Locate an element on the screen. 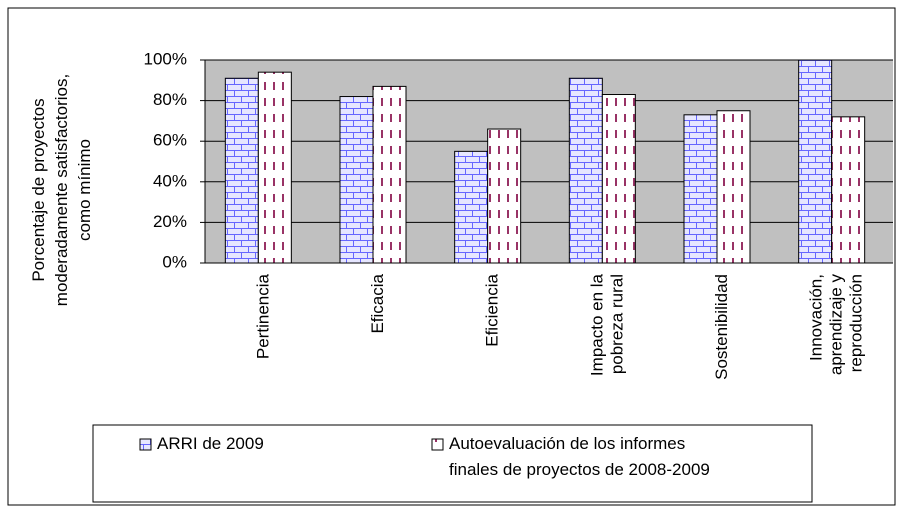  y-tick-label: 80% is located at coordinates (170, 99).